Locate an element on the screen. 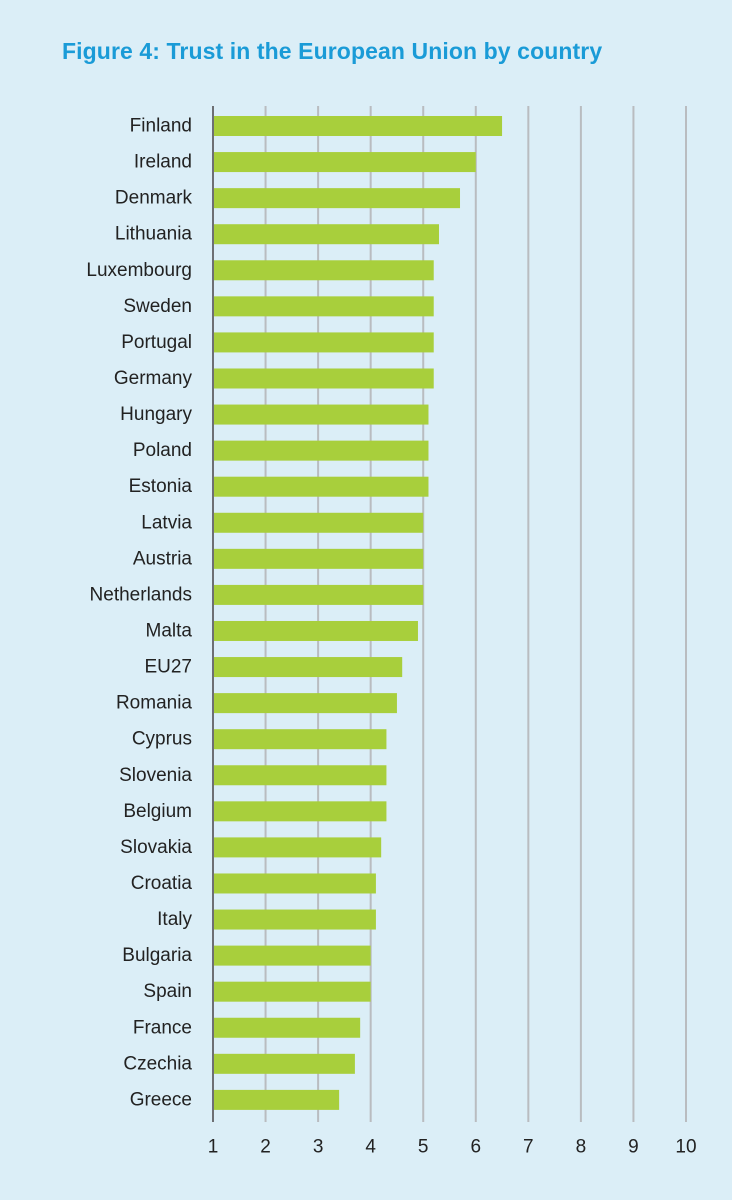 The image size is (732, 1200). x-tick-label-9: 9 is located at coordinates (633, 1147).